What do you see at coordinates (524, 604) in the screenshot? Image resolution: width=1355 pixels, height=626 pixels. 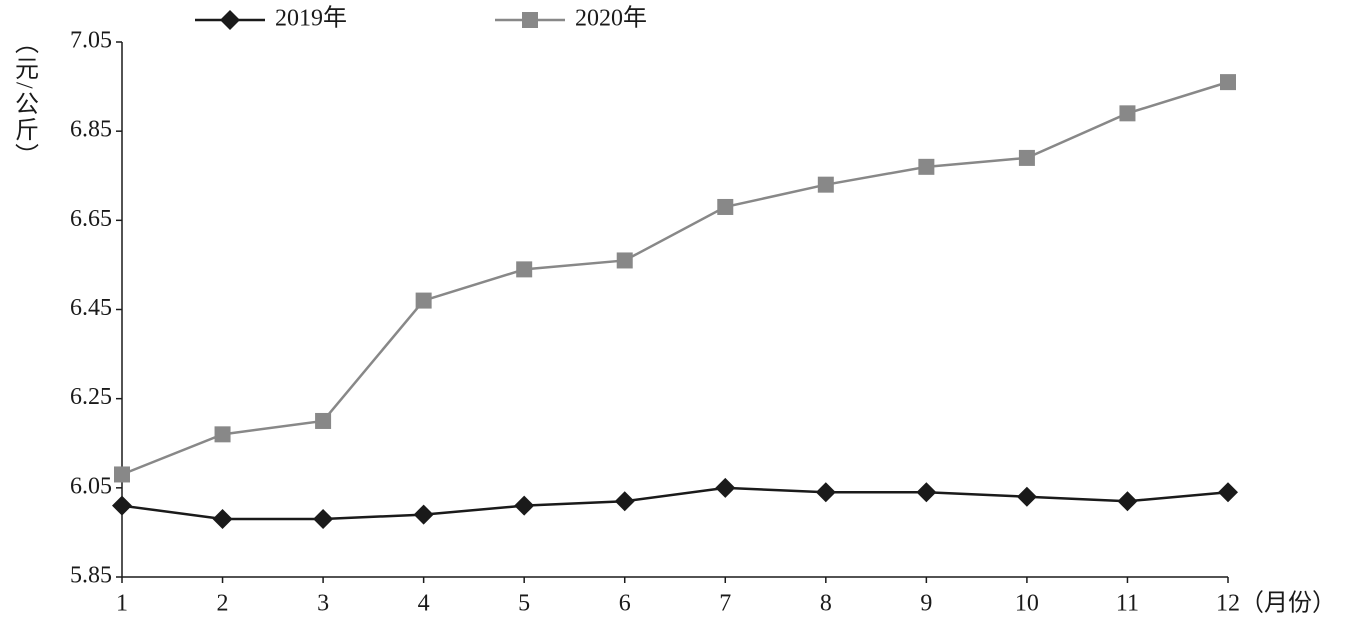 I see `x-tick-label: 5` at bounding box center [524, 604].